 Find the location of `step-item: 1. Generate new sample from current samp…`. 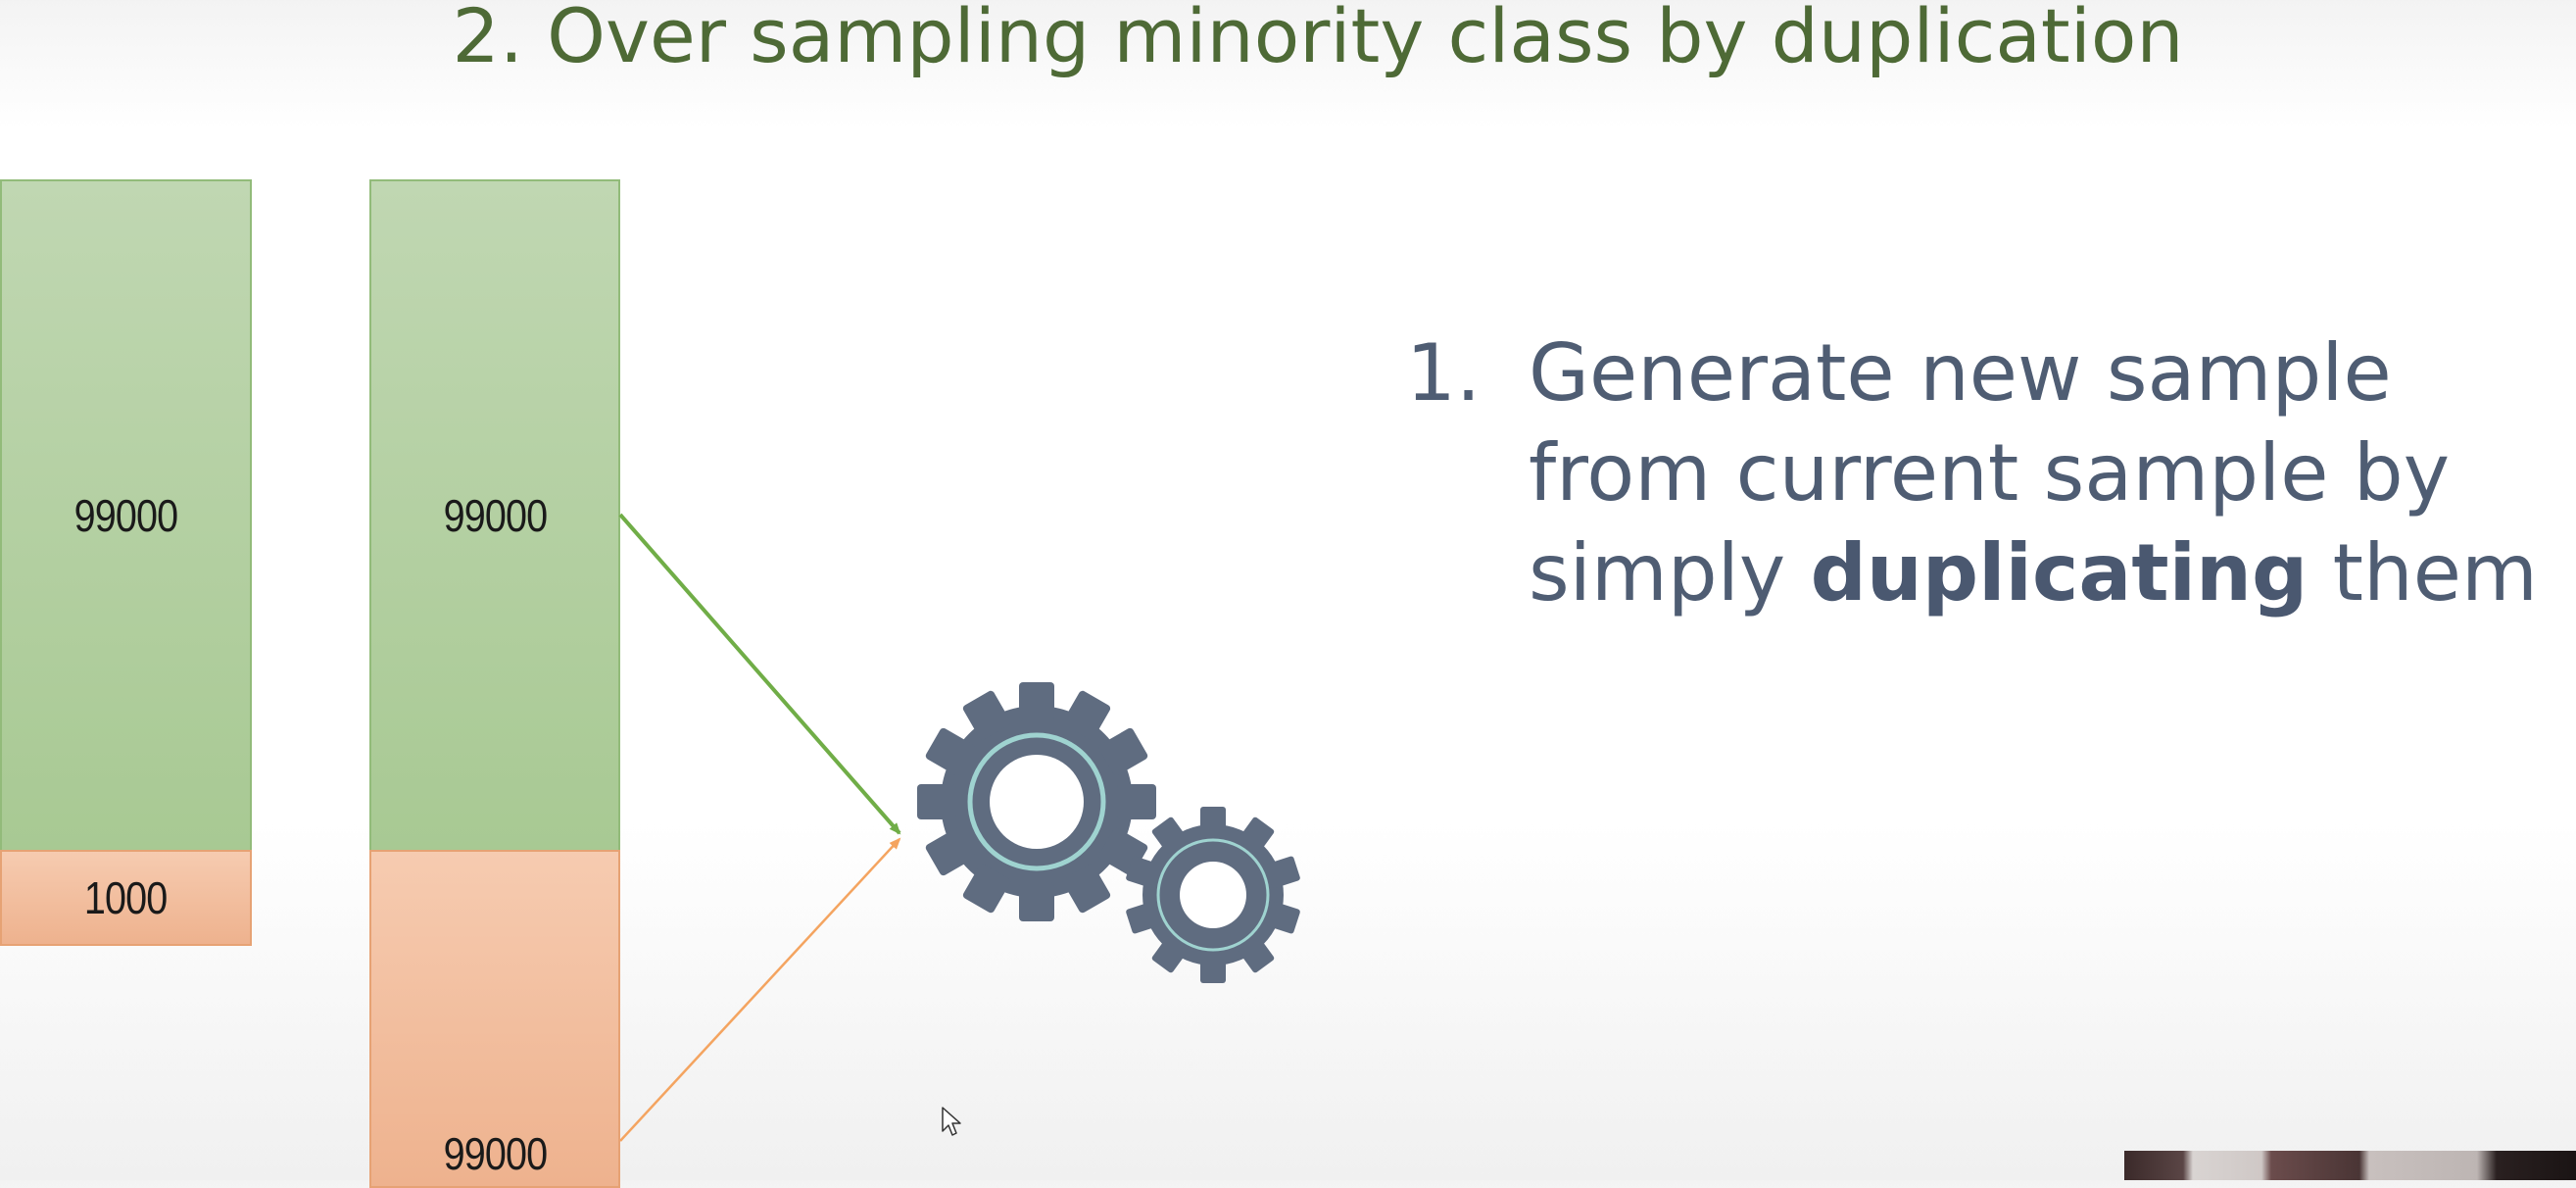

step-item: 1. Generate new sample from current samp… is located at coordinates (1989, 473).